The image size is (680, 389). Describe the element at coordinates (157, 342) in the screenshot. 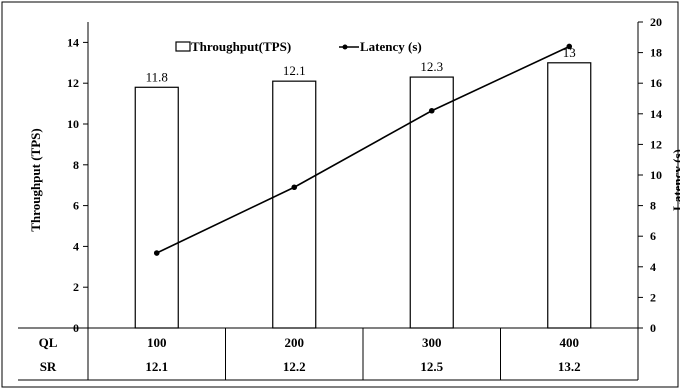

I see `table-cell: 100` at that location.